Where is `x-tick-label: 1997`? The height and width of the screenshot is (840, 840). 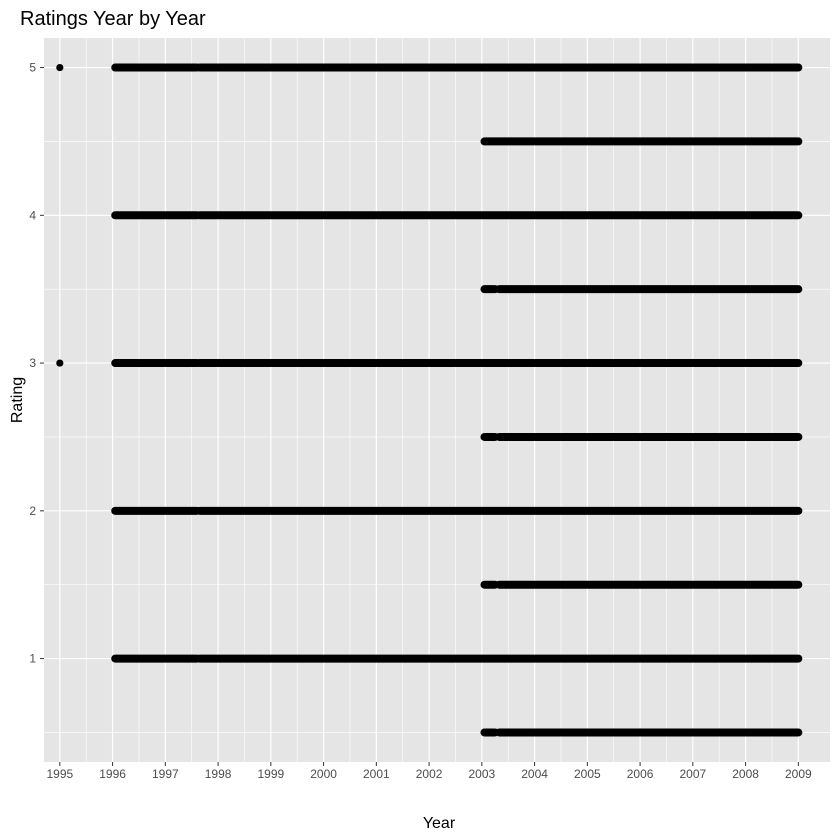
x-tick-label: 1997 is located at coordinates (165, 774).